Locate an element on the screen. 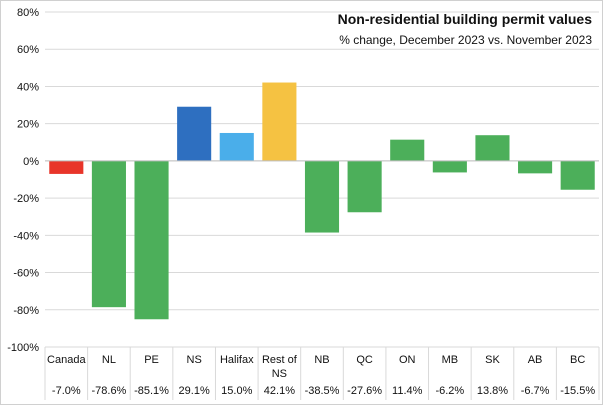  value-label: -27.6% is located at coordinates (364, 391).